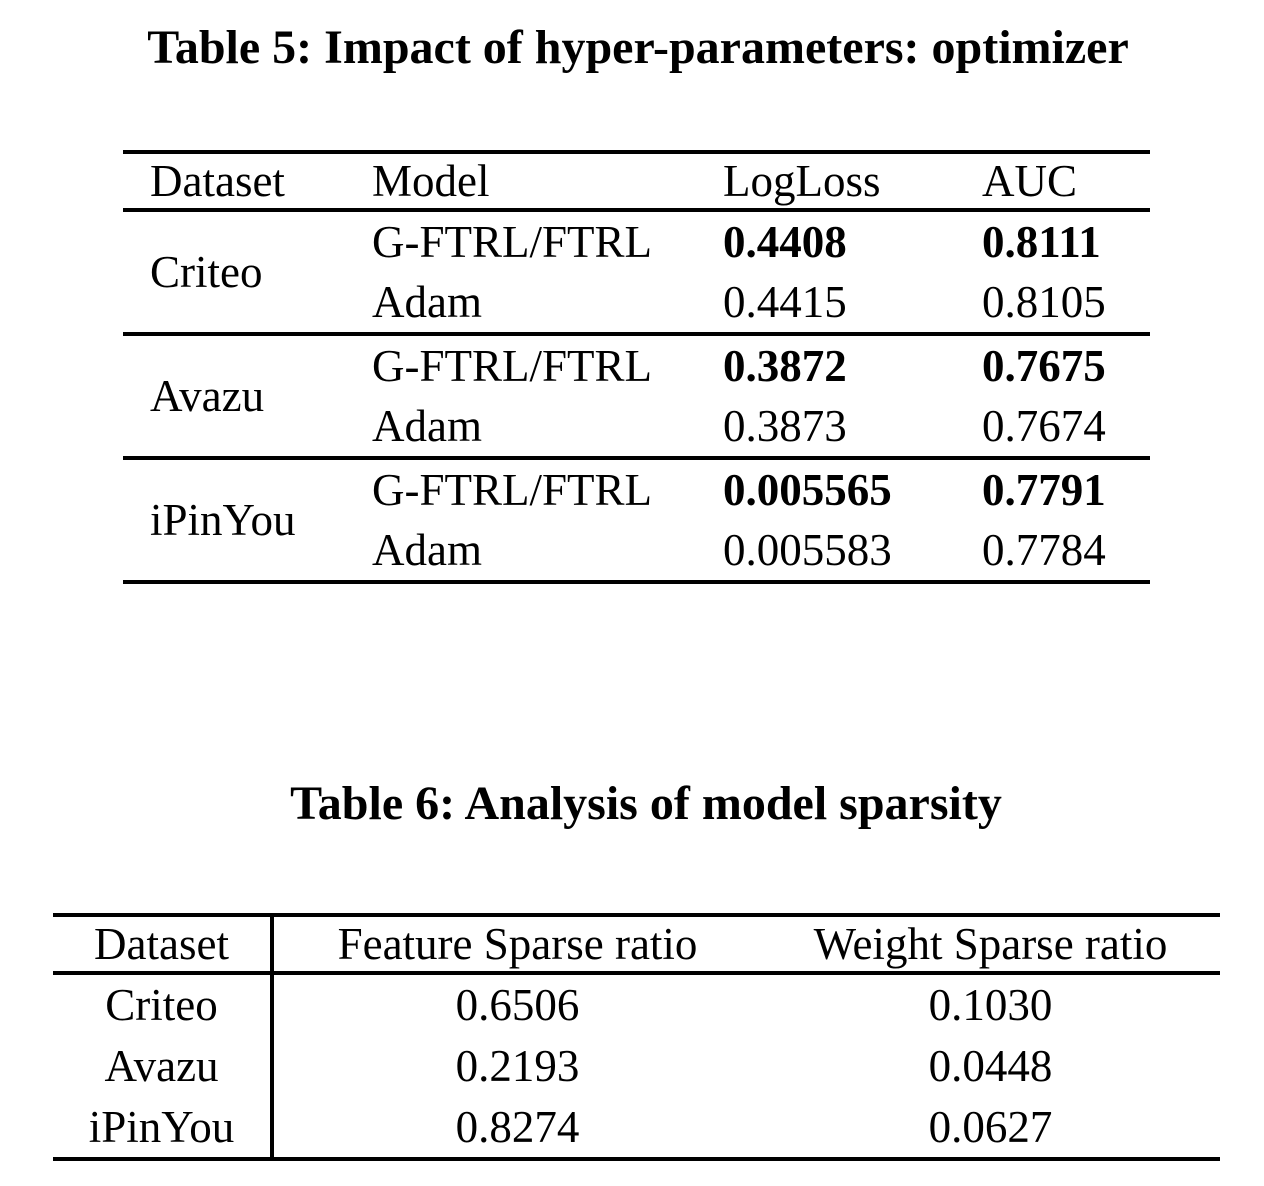  I want to click on table6-caption: Table 6: Analysis of model sparsity, so click(646, 803).